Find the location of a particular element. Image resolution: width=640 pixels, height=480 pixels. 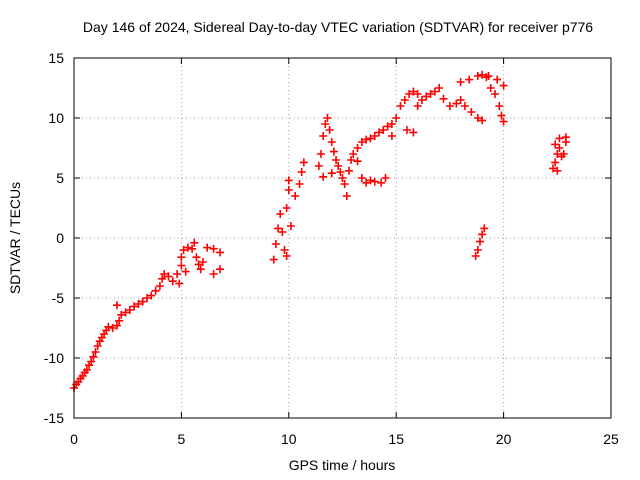

y-tick-label: -15 is located at coordinates (54, 418).